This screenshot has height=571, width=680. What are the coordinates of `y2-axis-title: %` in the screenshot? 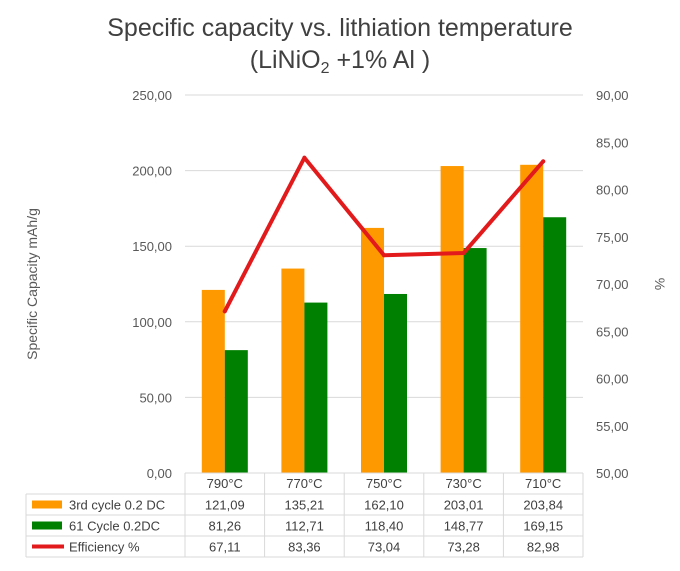 It's located at (660, 284).